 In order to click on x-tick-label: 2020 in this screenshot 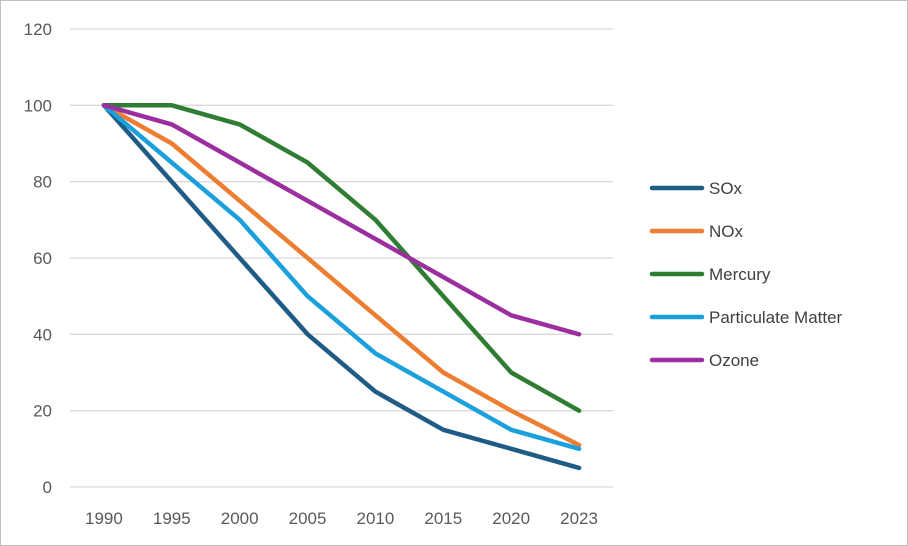, I will do `click(511, 518)`.